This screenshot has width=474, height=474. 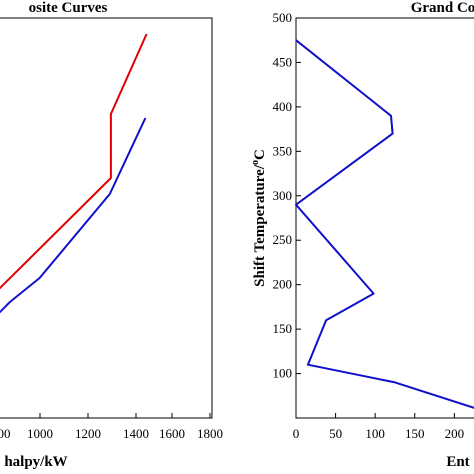 I want to click on right-y-tick-label: 250, so click(x=283, y=239).